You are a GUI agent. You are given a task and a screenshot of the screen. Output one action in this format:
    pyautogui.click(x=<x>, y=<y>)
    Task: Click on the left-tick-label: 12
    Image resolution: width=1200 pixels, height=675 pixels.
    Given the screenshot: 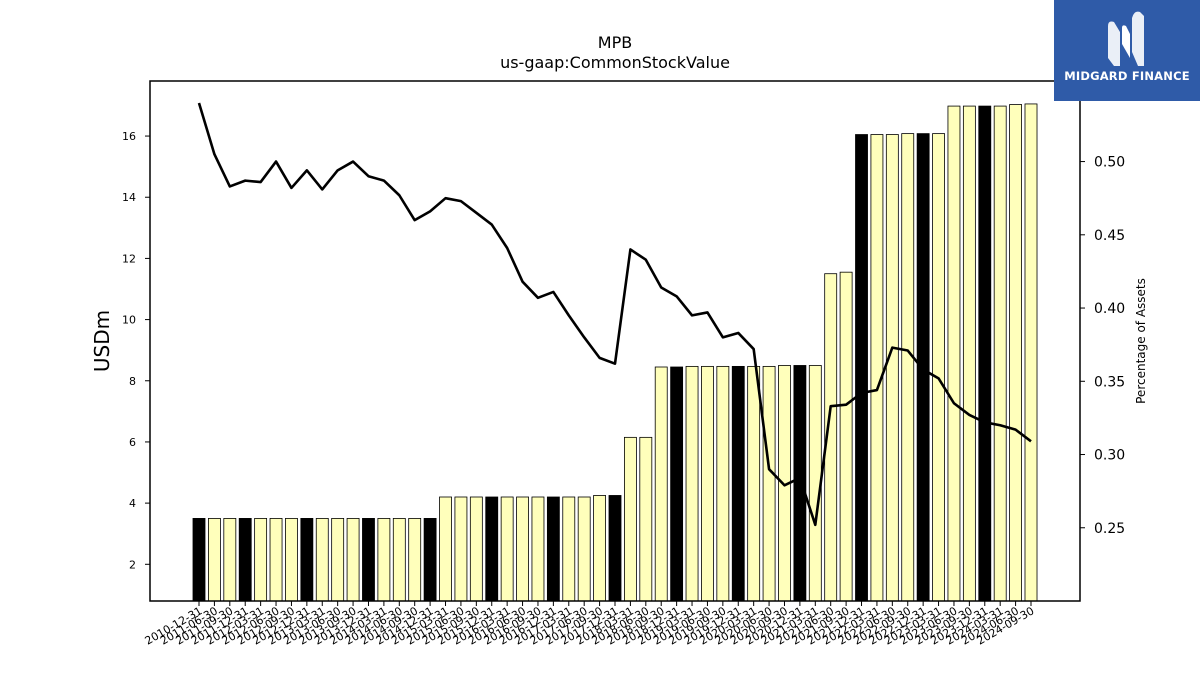 What is the action you would take?
    pyautogui.click(x=129, y=258)
    